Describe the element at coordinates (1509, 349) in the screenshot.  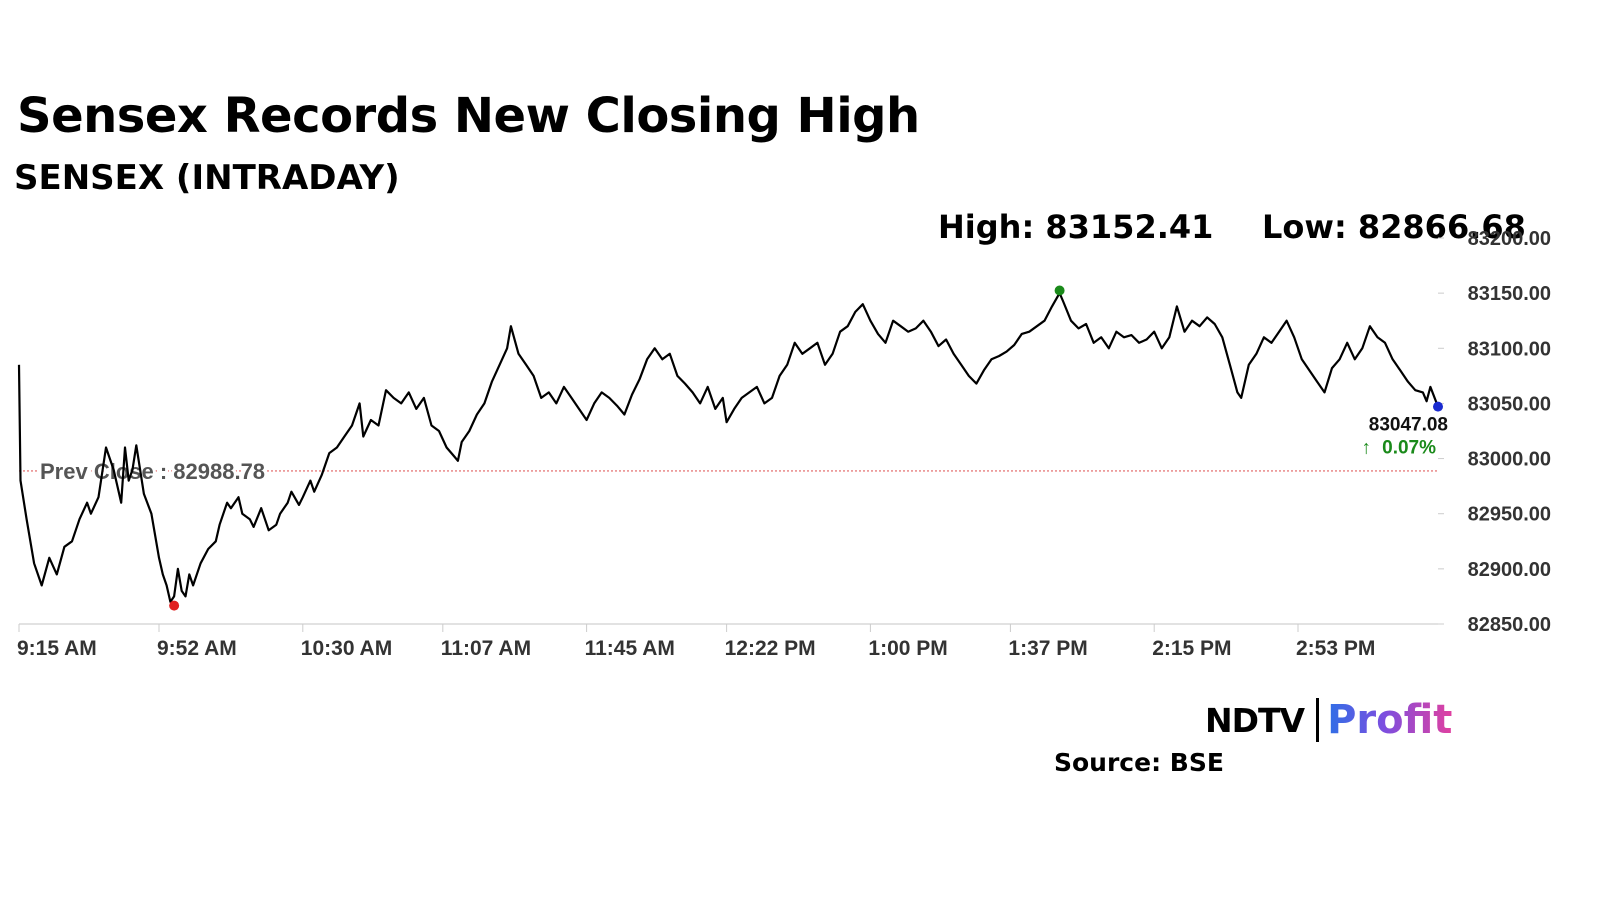
I see `y-tick-label: 83100.00` at that location.